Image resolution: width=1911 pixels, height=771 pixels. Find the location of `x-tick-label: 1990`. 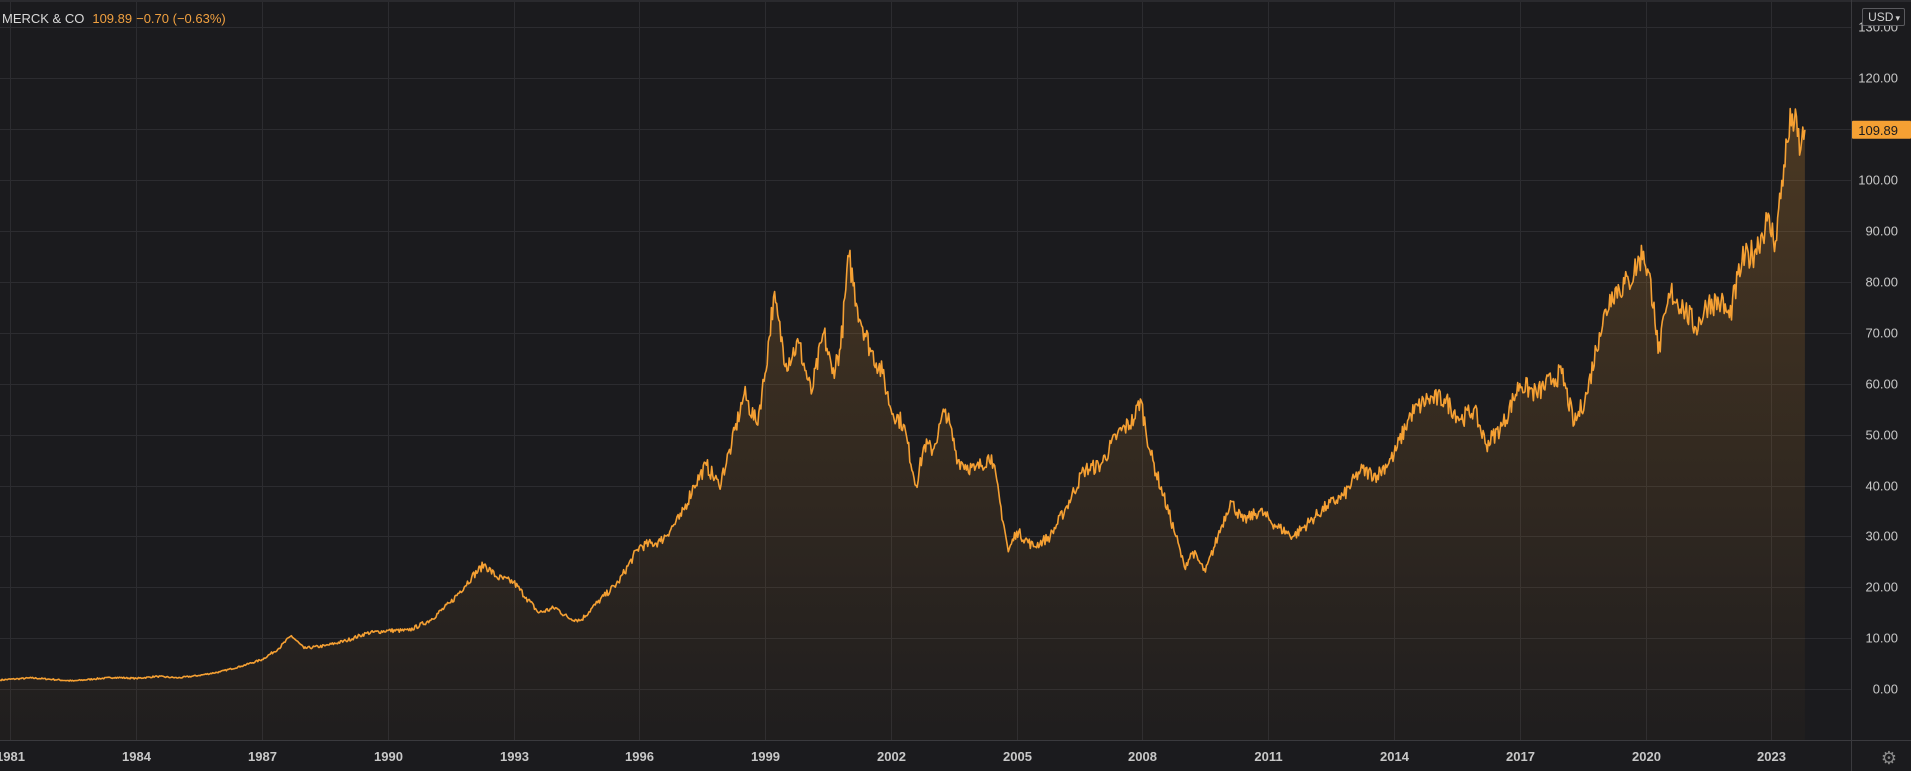

x-tick-label: 1990 is located at coordinates (388, 756).